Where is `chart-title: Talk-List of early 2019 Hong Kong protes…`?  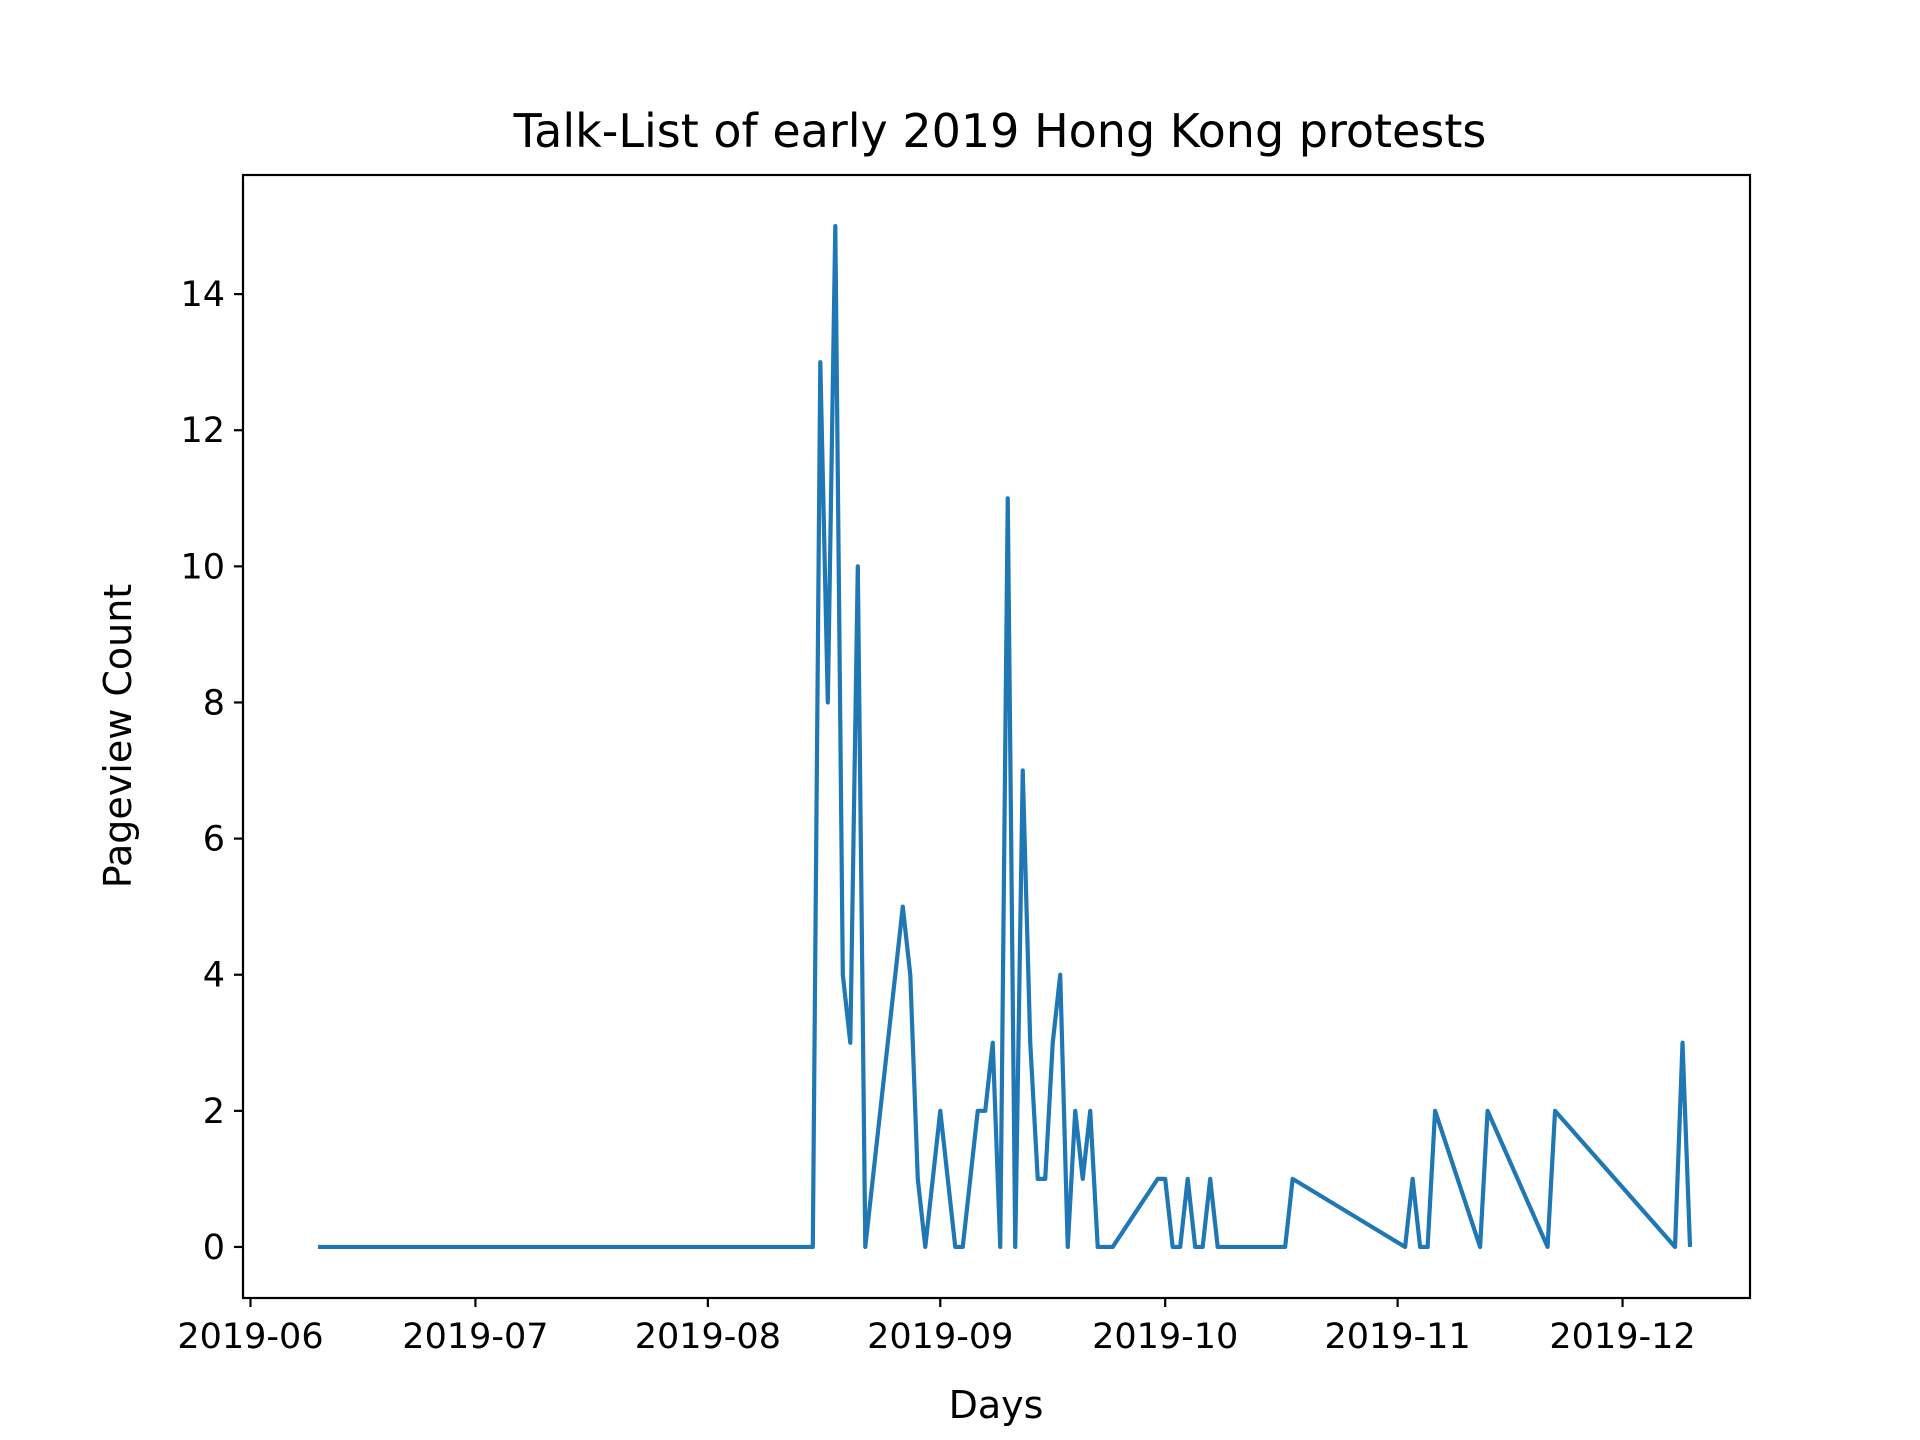
chart-title: Talk-List of early 2019 Hong Kong protes… is located at coordinates (1000, 131).